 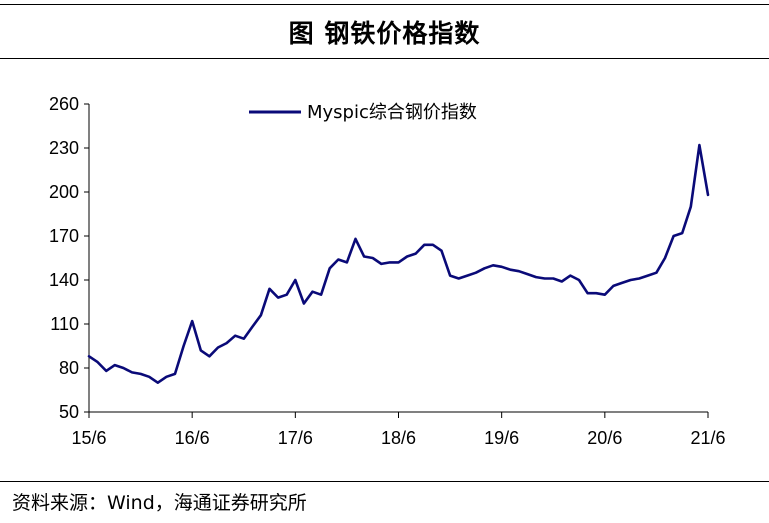 I want to click on legend-label: Myspic综合钢价指数, so click(x=392, y=112).